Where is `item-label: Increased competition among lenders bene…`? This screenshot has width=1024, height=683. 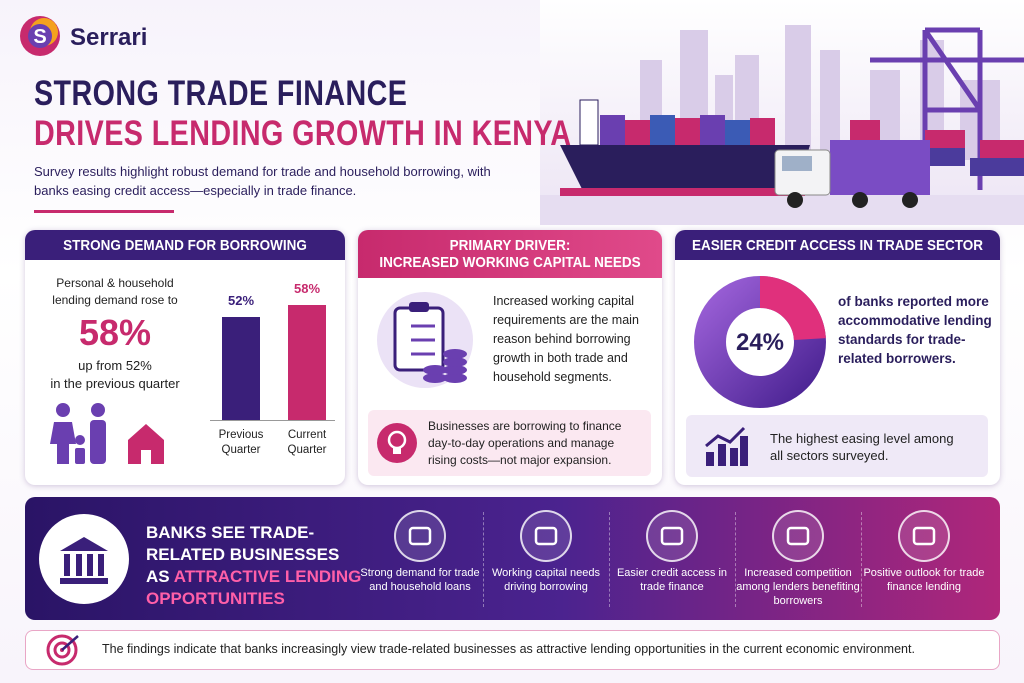
item-label: Increased competition among lenders bene… is located at coordinates (798, 587).